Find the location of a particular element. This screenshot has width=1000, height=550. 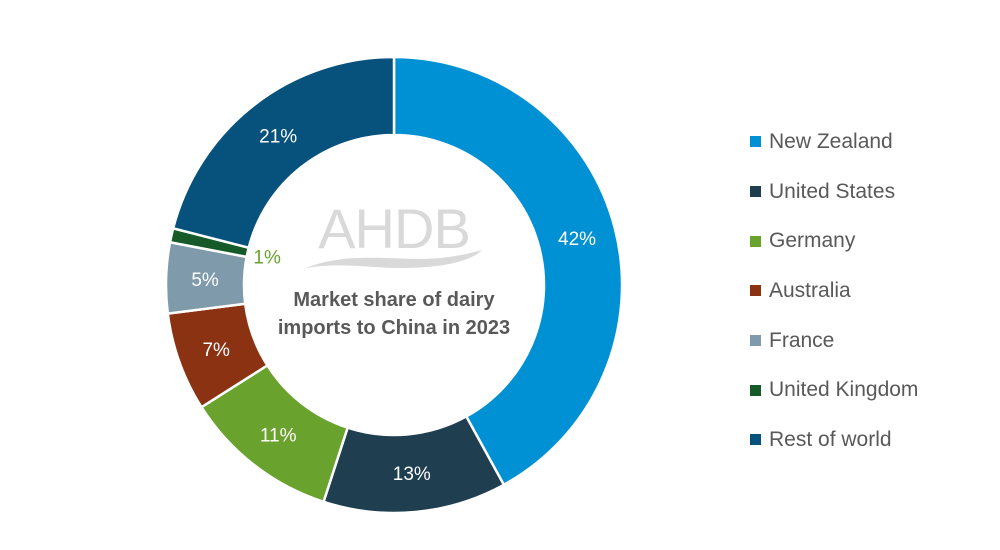

legend-item-united-states: United States is located at coordinates (834, 192).